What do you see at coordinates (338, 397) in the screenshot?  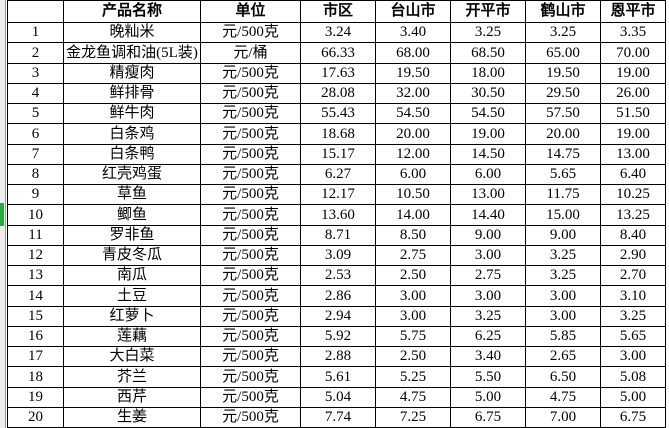 I see `price-cell: 5.04` at bounding box center [338, 397].